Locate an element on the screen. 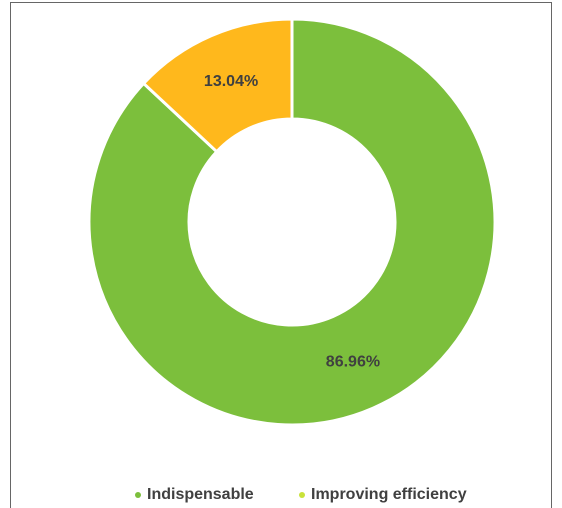 The image size is (562, 508). legend-label: Improving efficiency is located at coordinates (389, 494).